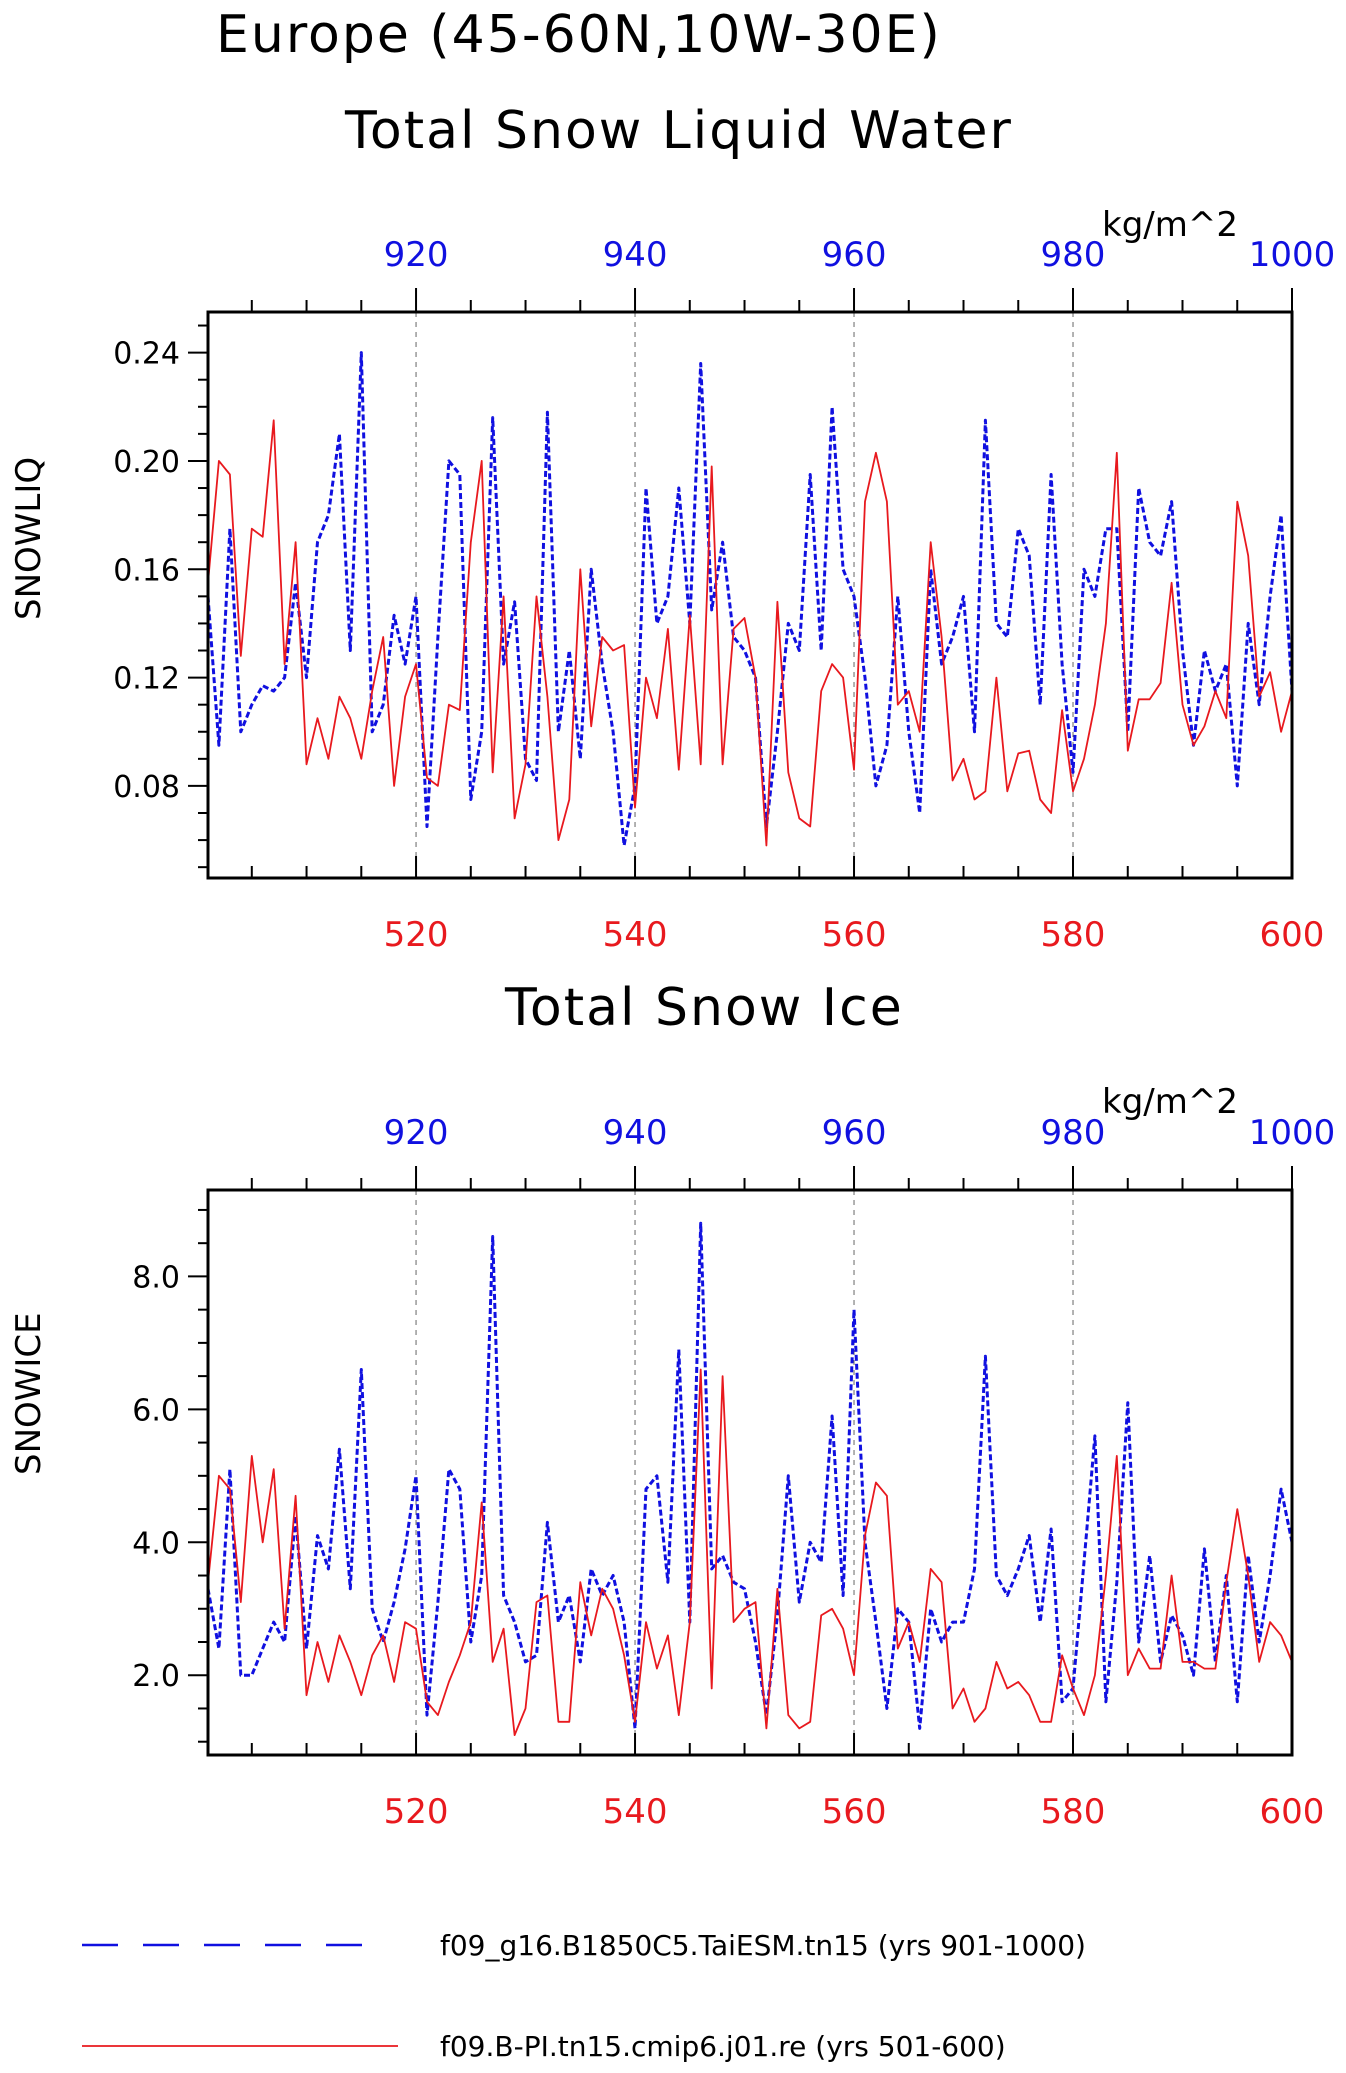 Image resolution: width=1346 pixels, height=2073 pixels. What do you see at coordinates (678, 131) in the screenshot?
I see `figure-title-line2: Total Snow Liquid Water` at bounding box center [678, 131].